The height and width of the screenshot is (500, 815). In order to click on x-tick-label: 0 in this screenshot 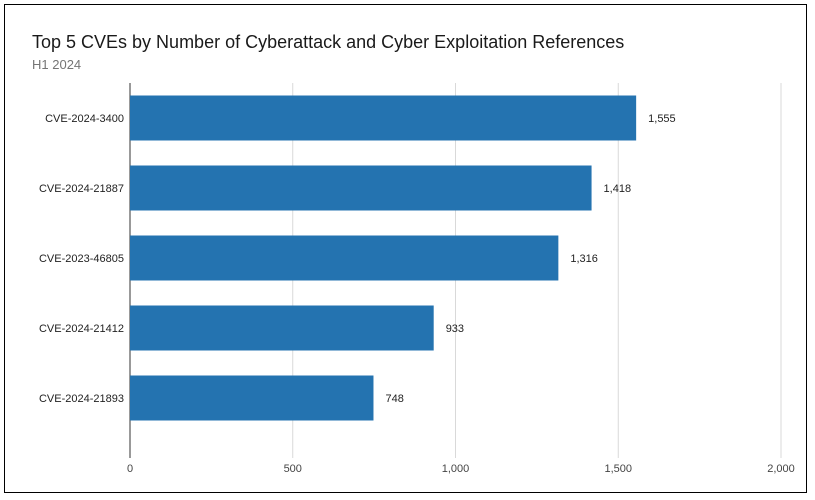, I will do `click(130, 469)`.